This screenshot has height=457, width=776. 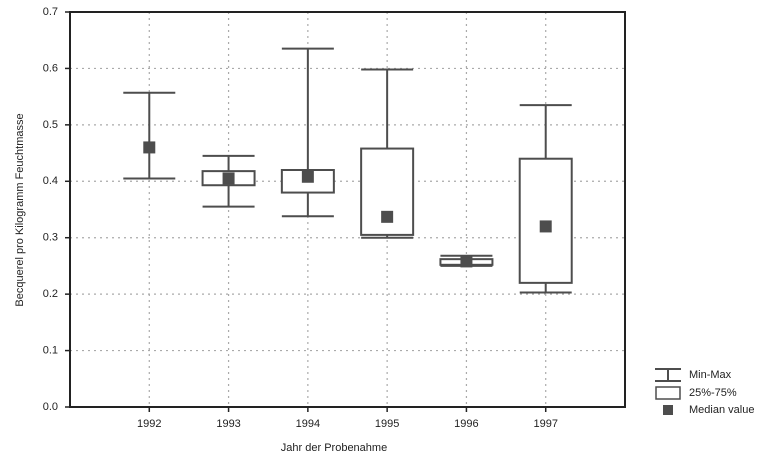 What do you see at coordinates (50, 12) in the screenshot?
I see `y-tick-label: 0.7` at bounding box center [50, 12].